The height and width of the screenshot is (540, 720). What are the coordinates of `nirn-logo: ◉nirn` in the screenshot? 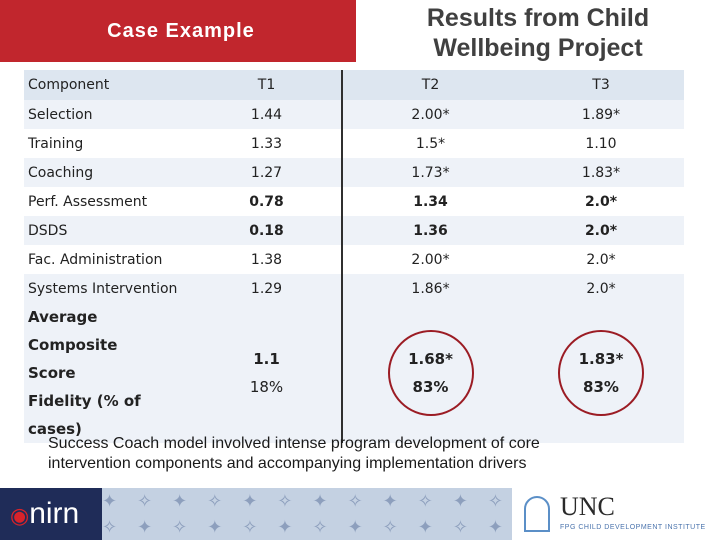 It's located at (44, 515).